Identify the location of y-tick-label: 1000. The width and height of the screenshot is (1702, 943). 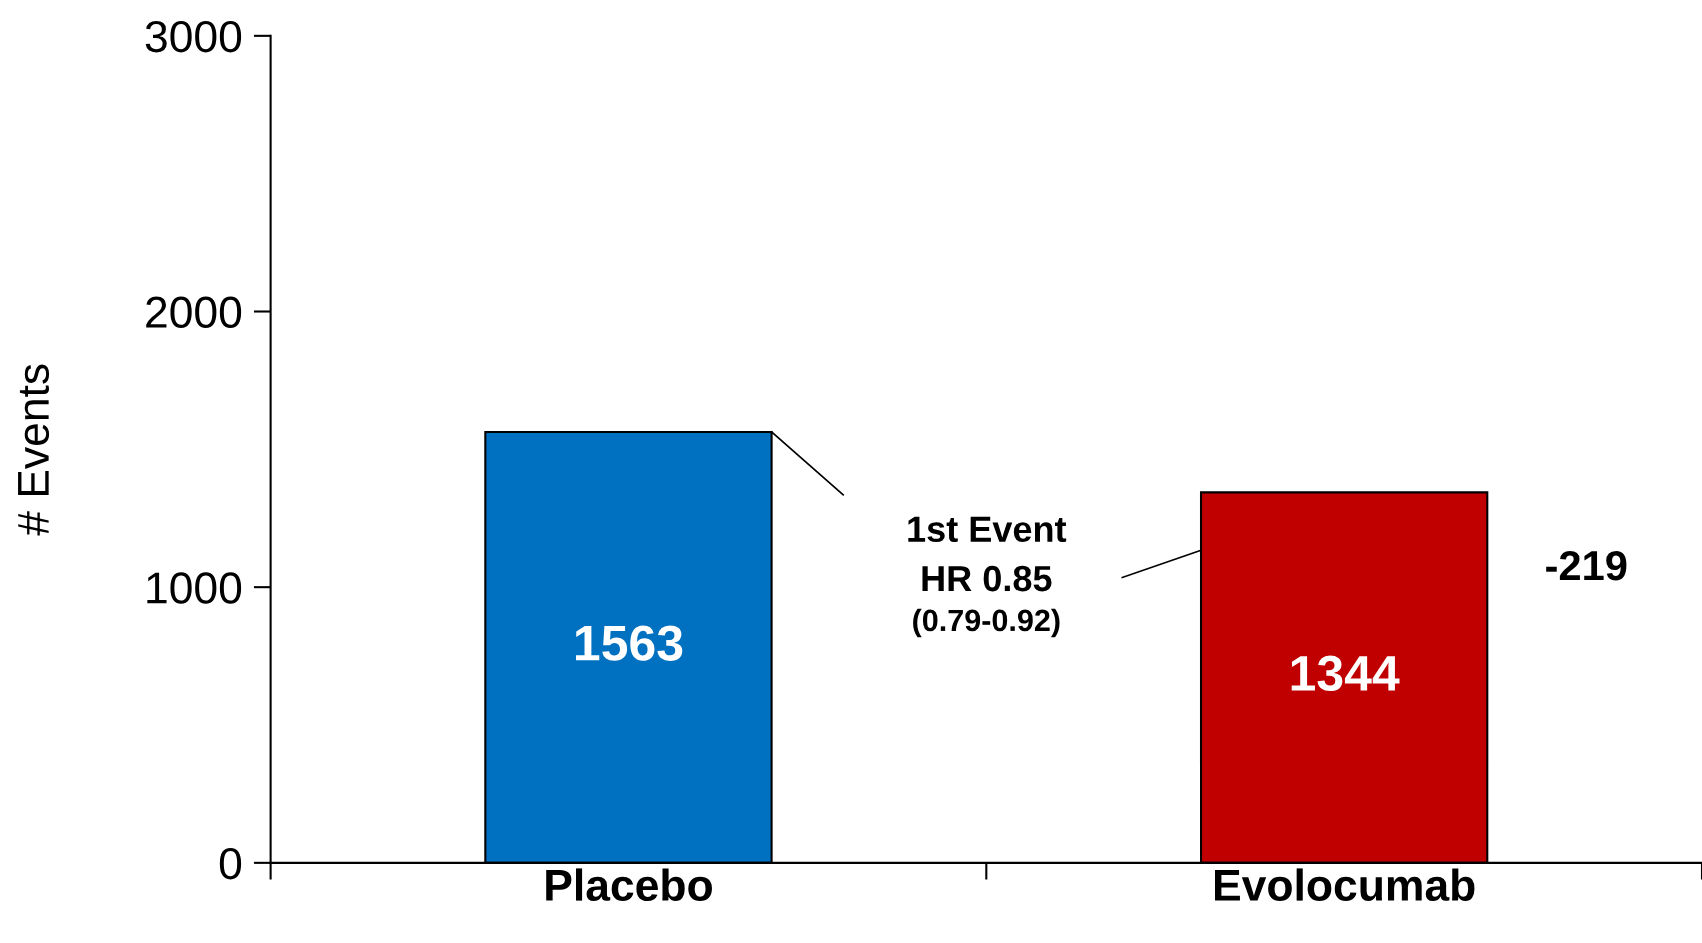
(194, 588).